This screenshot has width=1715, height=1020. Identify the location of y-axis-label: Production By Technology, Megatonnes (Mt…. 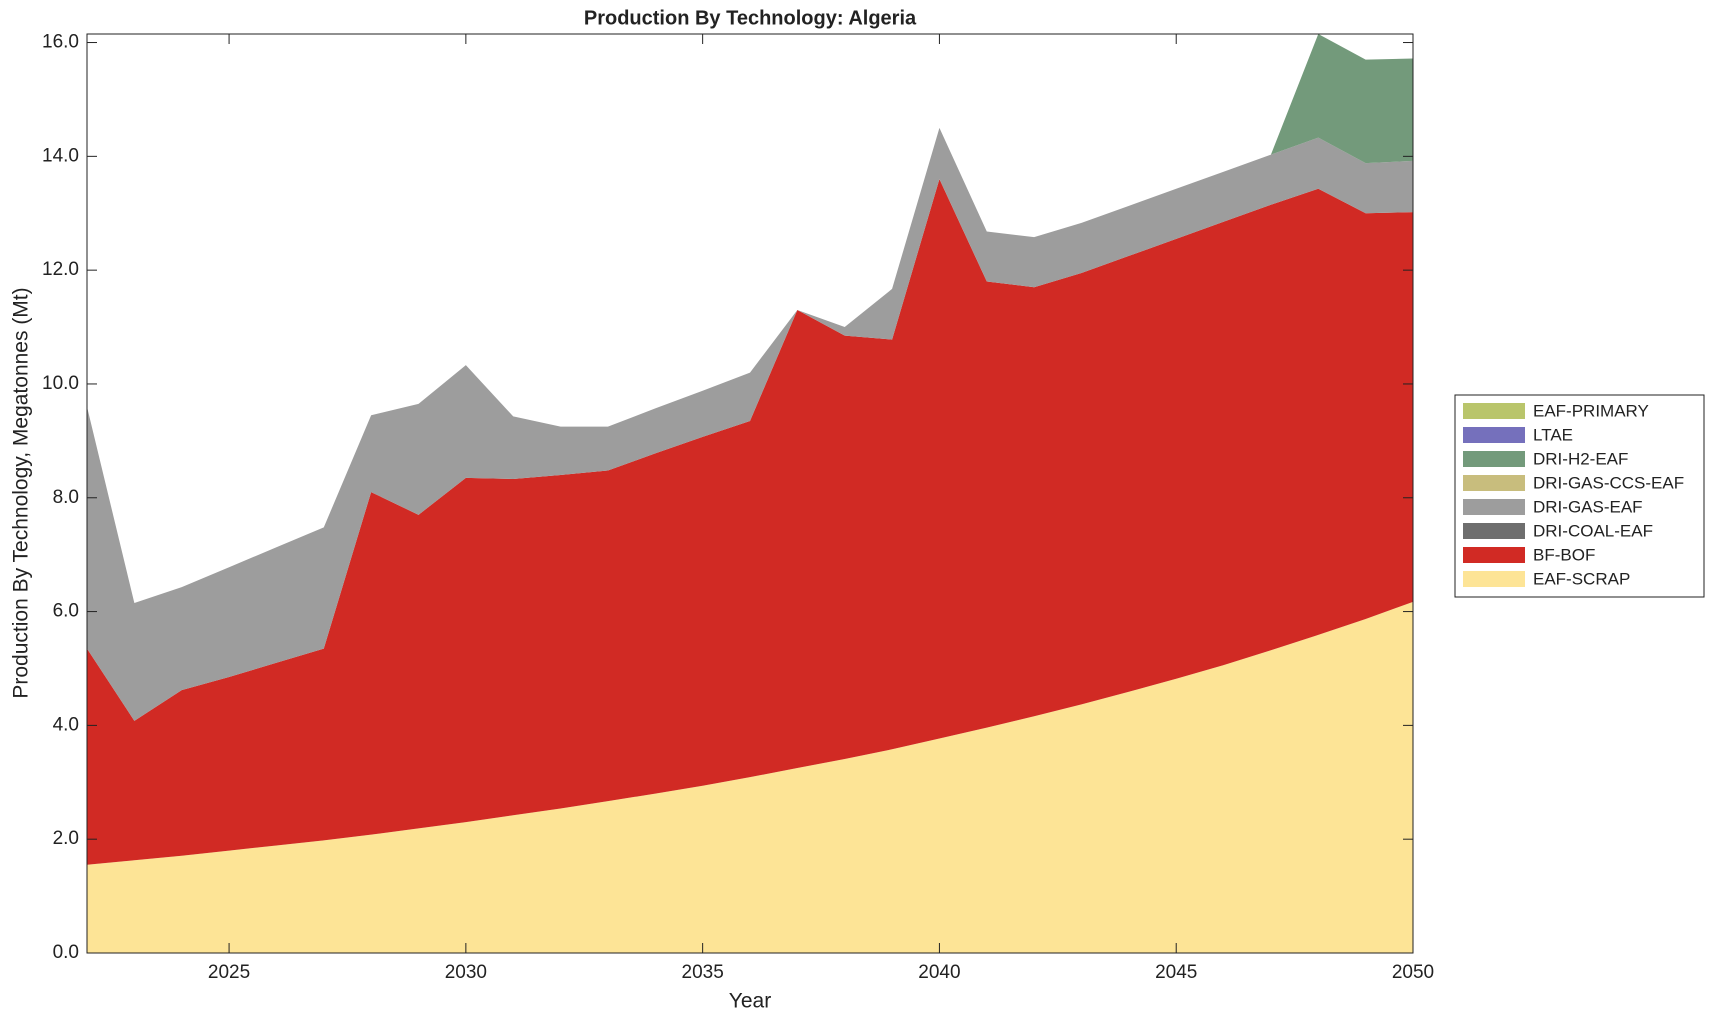
(21, 492).